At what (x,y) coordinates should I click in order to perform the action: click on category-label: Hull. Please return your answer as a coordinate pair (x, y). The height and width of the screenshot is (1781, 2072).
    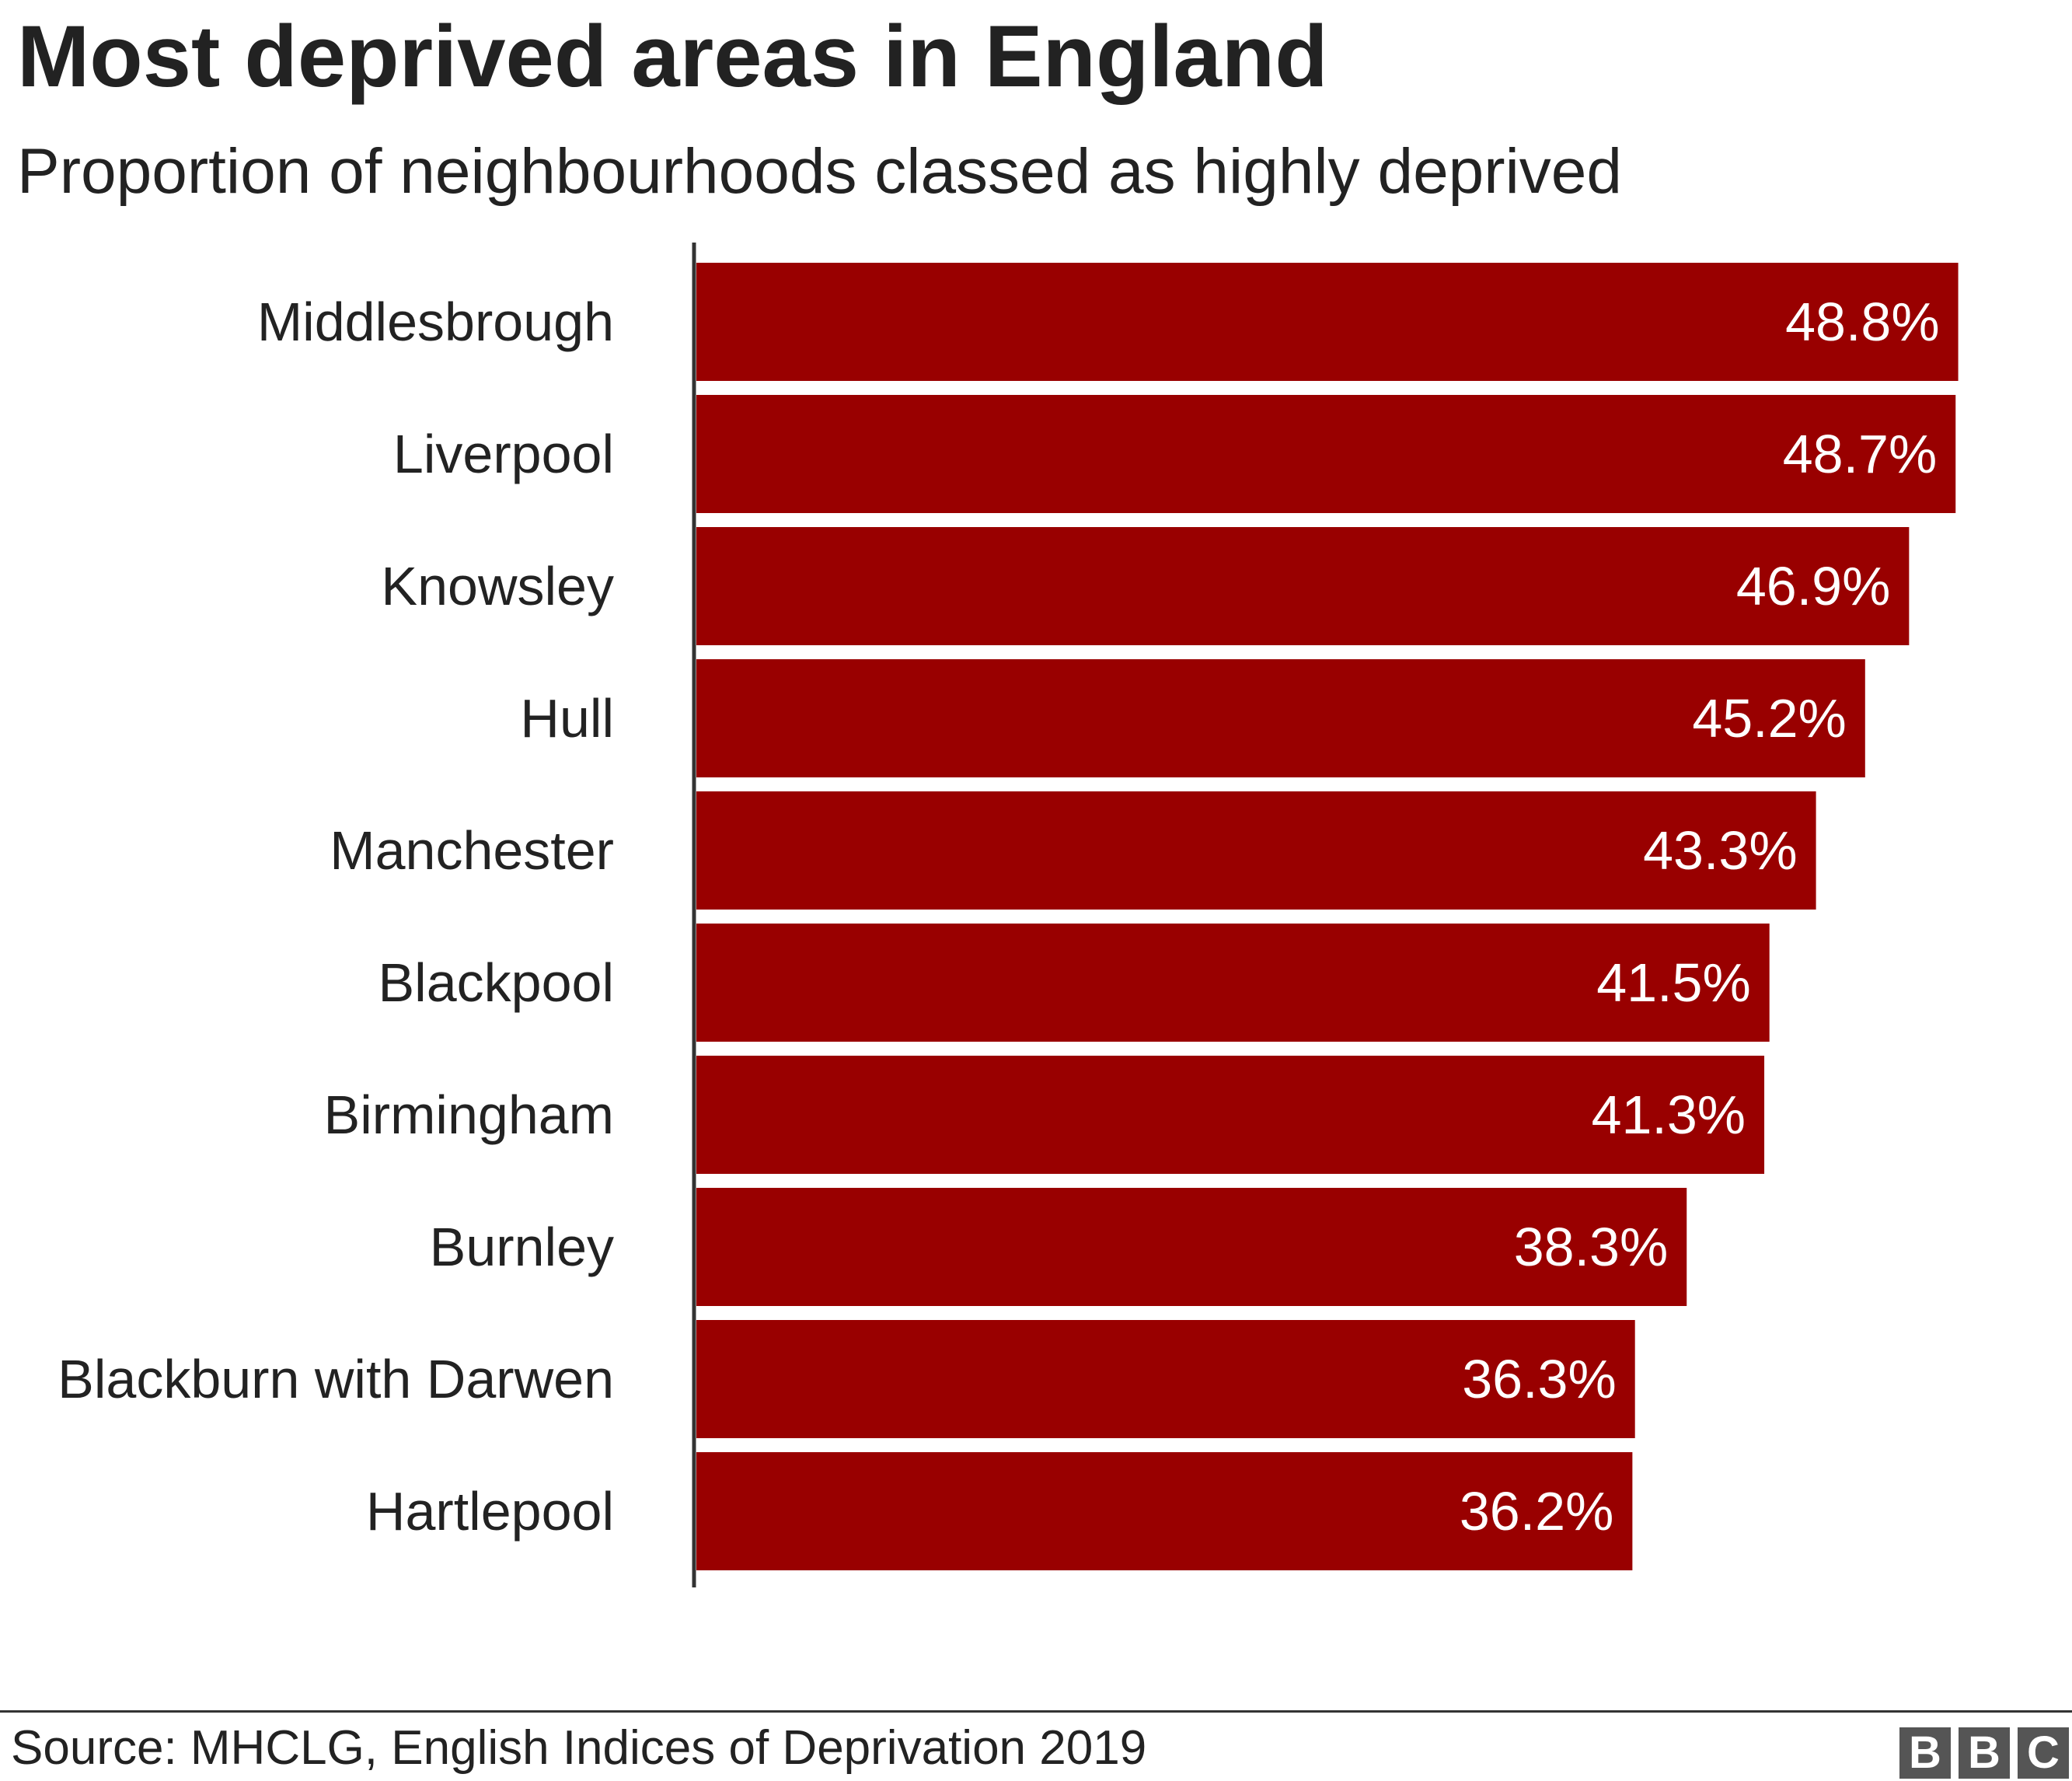
    Looking at the image, I should click on (567, 718).